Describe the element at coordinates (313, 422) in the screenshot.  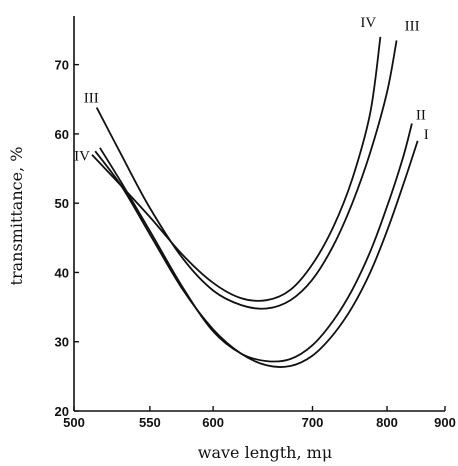
I see `x-tick-label: 700` at that location.